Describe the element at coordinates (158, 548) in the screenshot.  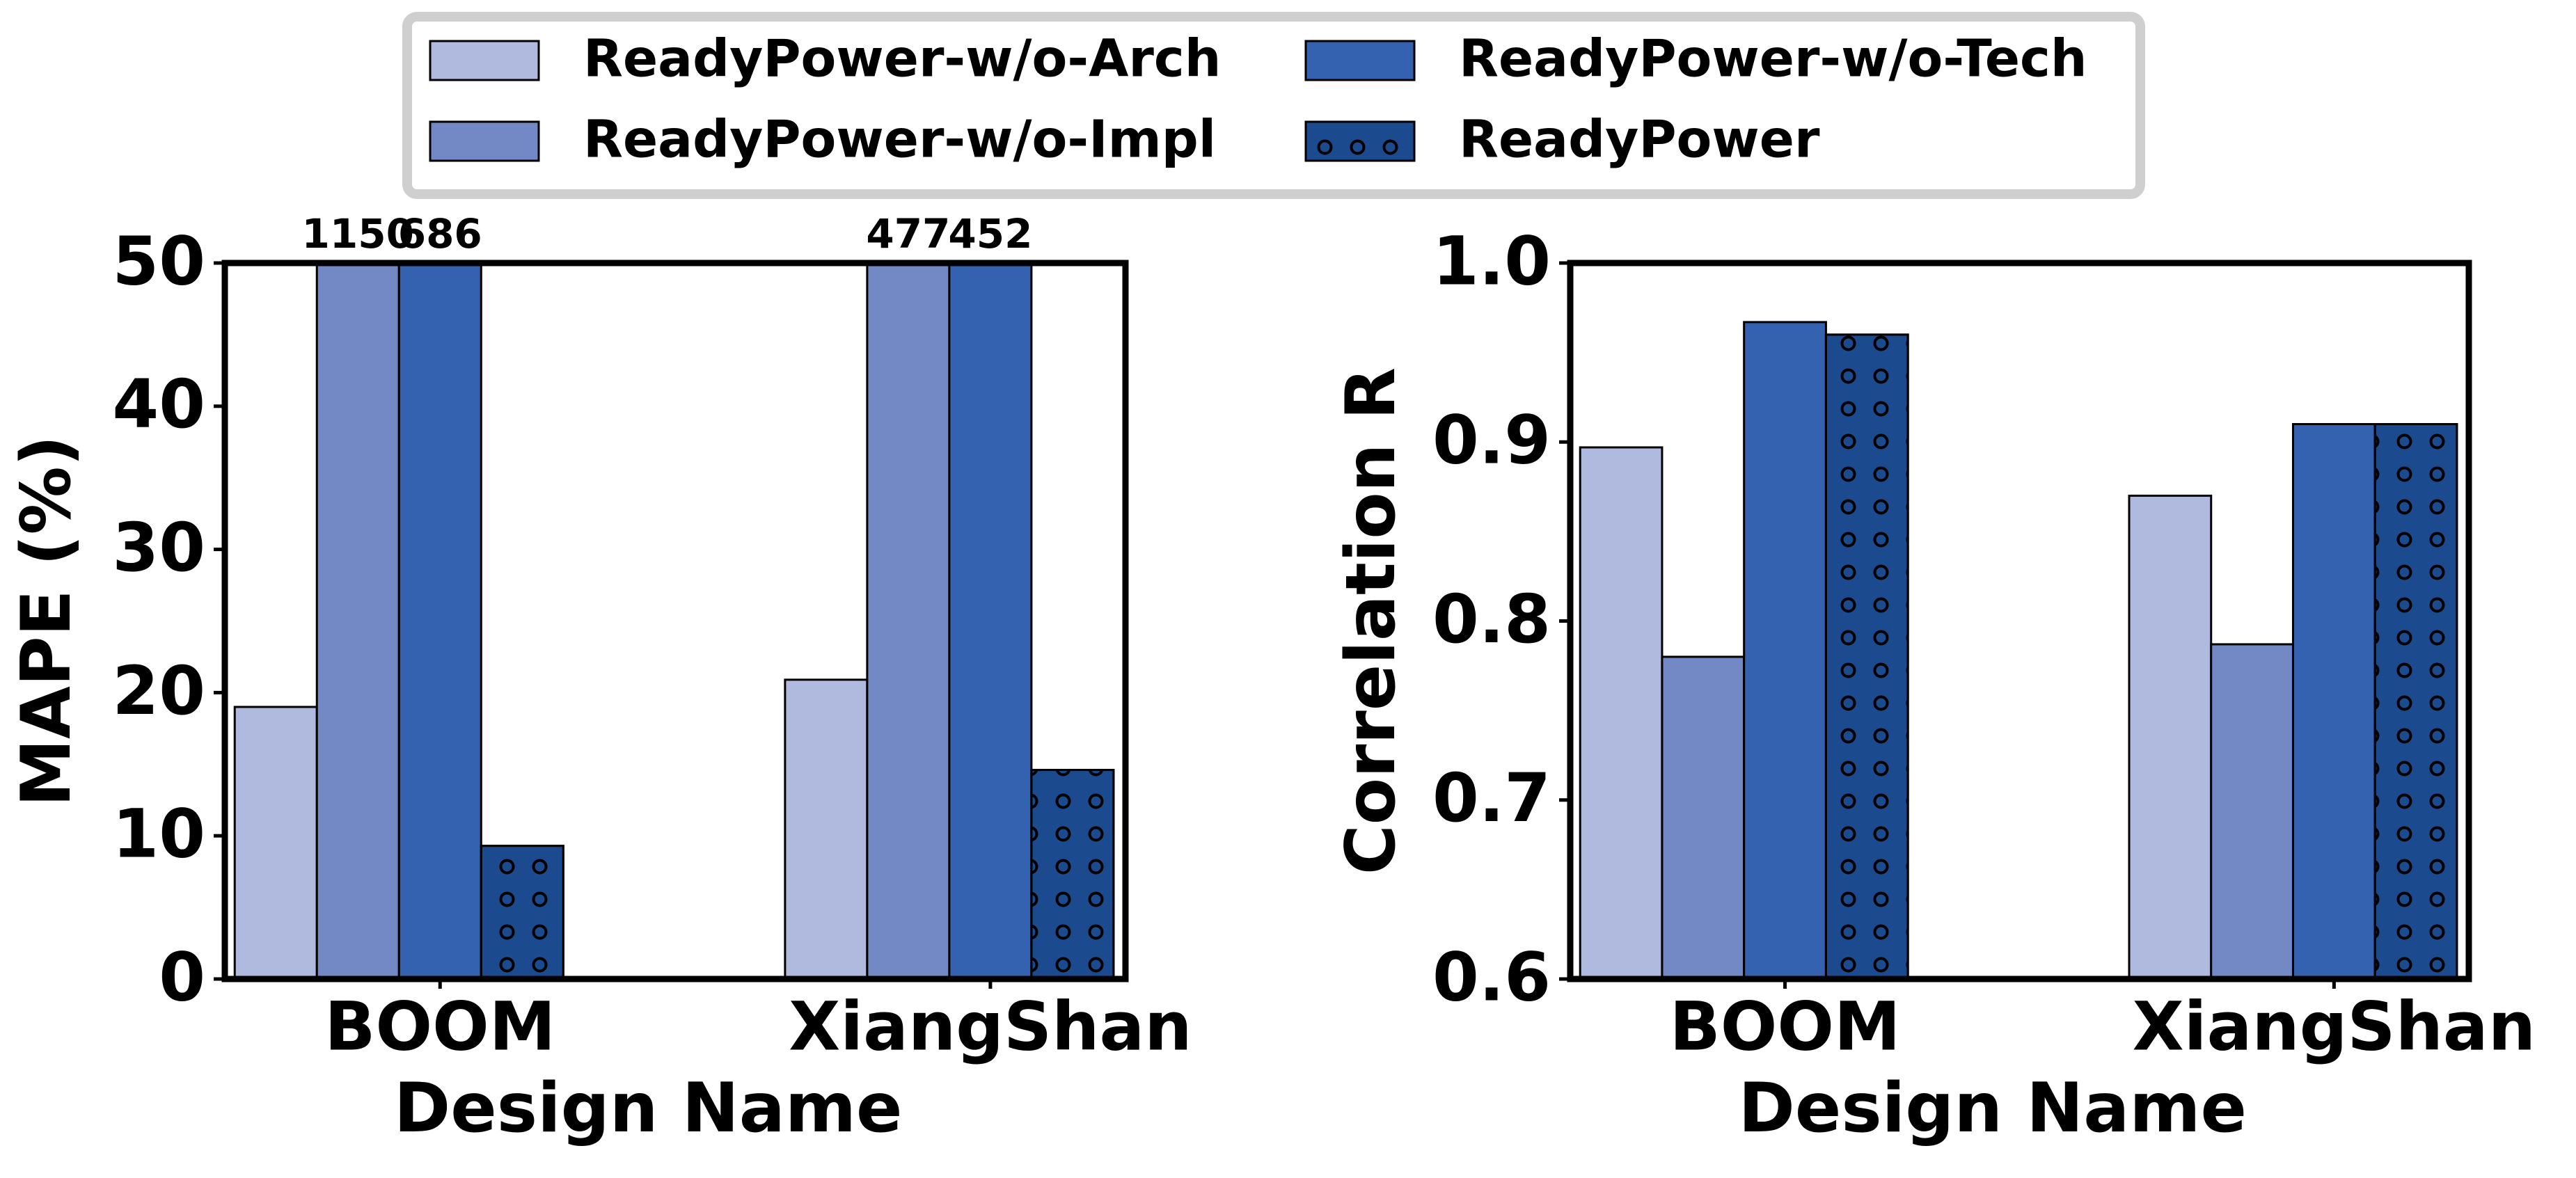
I see `y-tick-label: 30` at that location.